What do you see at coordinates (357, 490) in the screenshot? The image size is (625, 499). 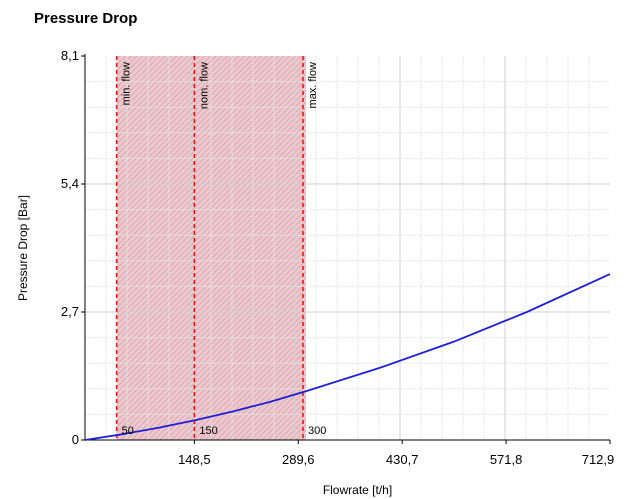 I see `x-axis-title: Flowrate [t/h]` at bounding box center [357, 490].